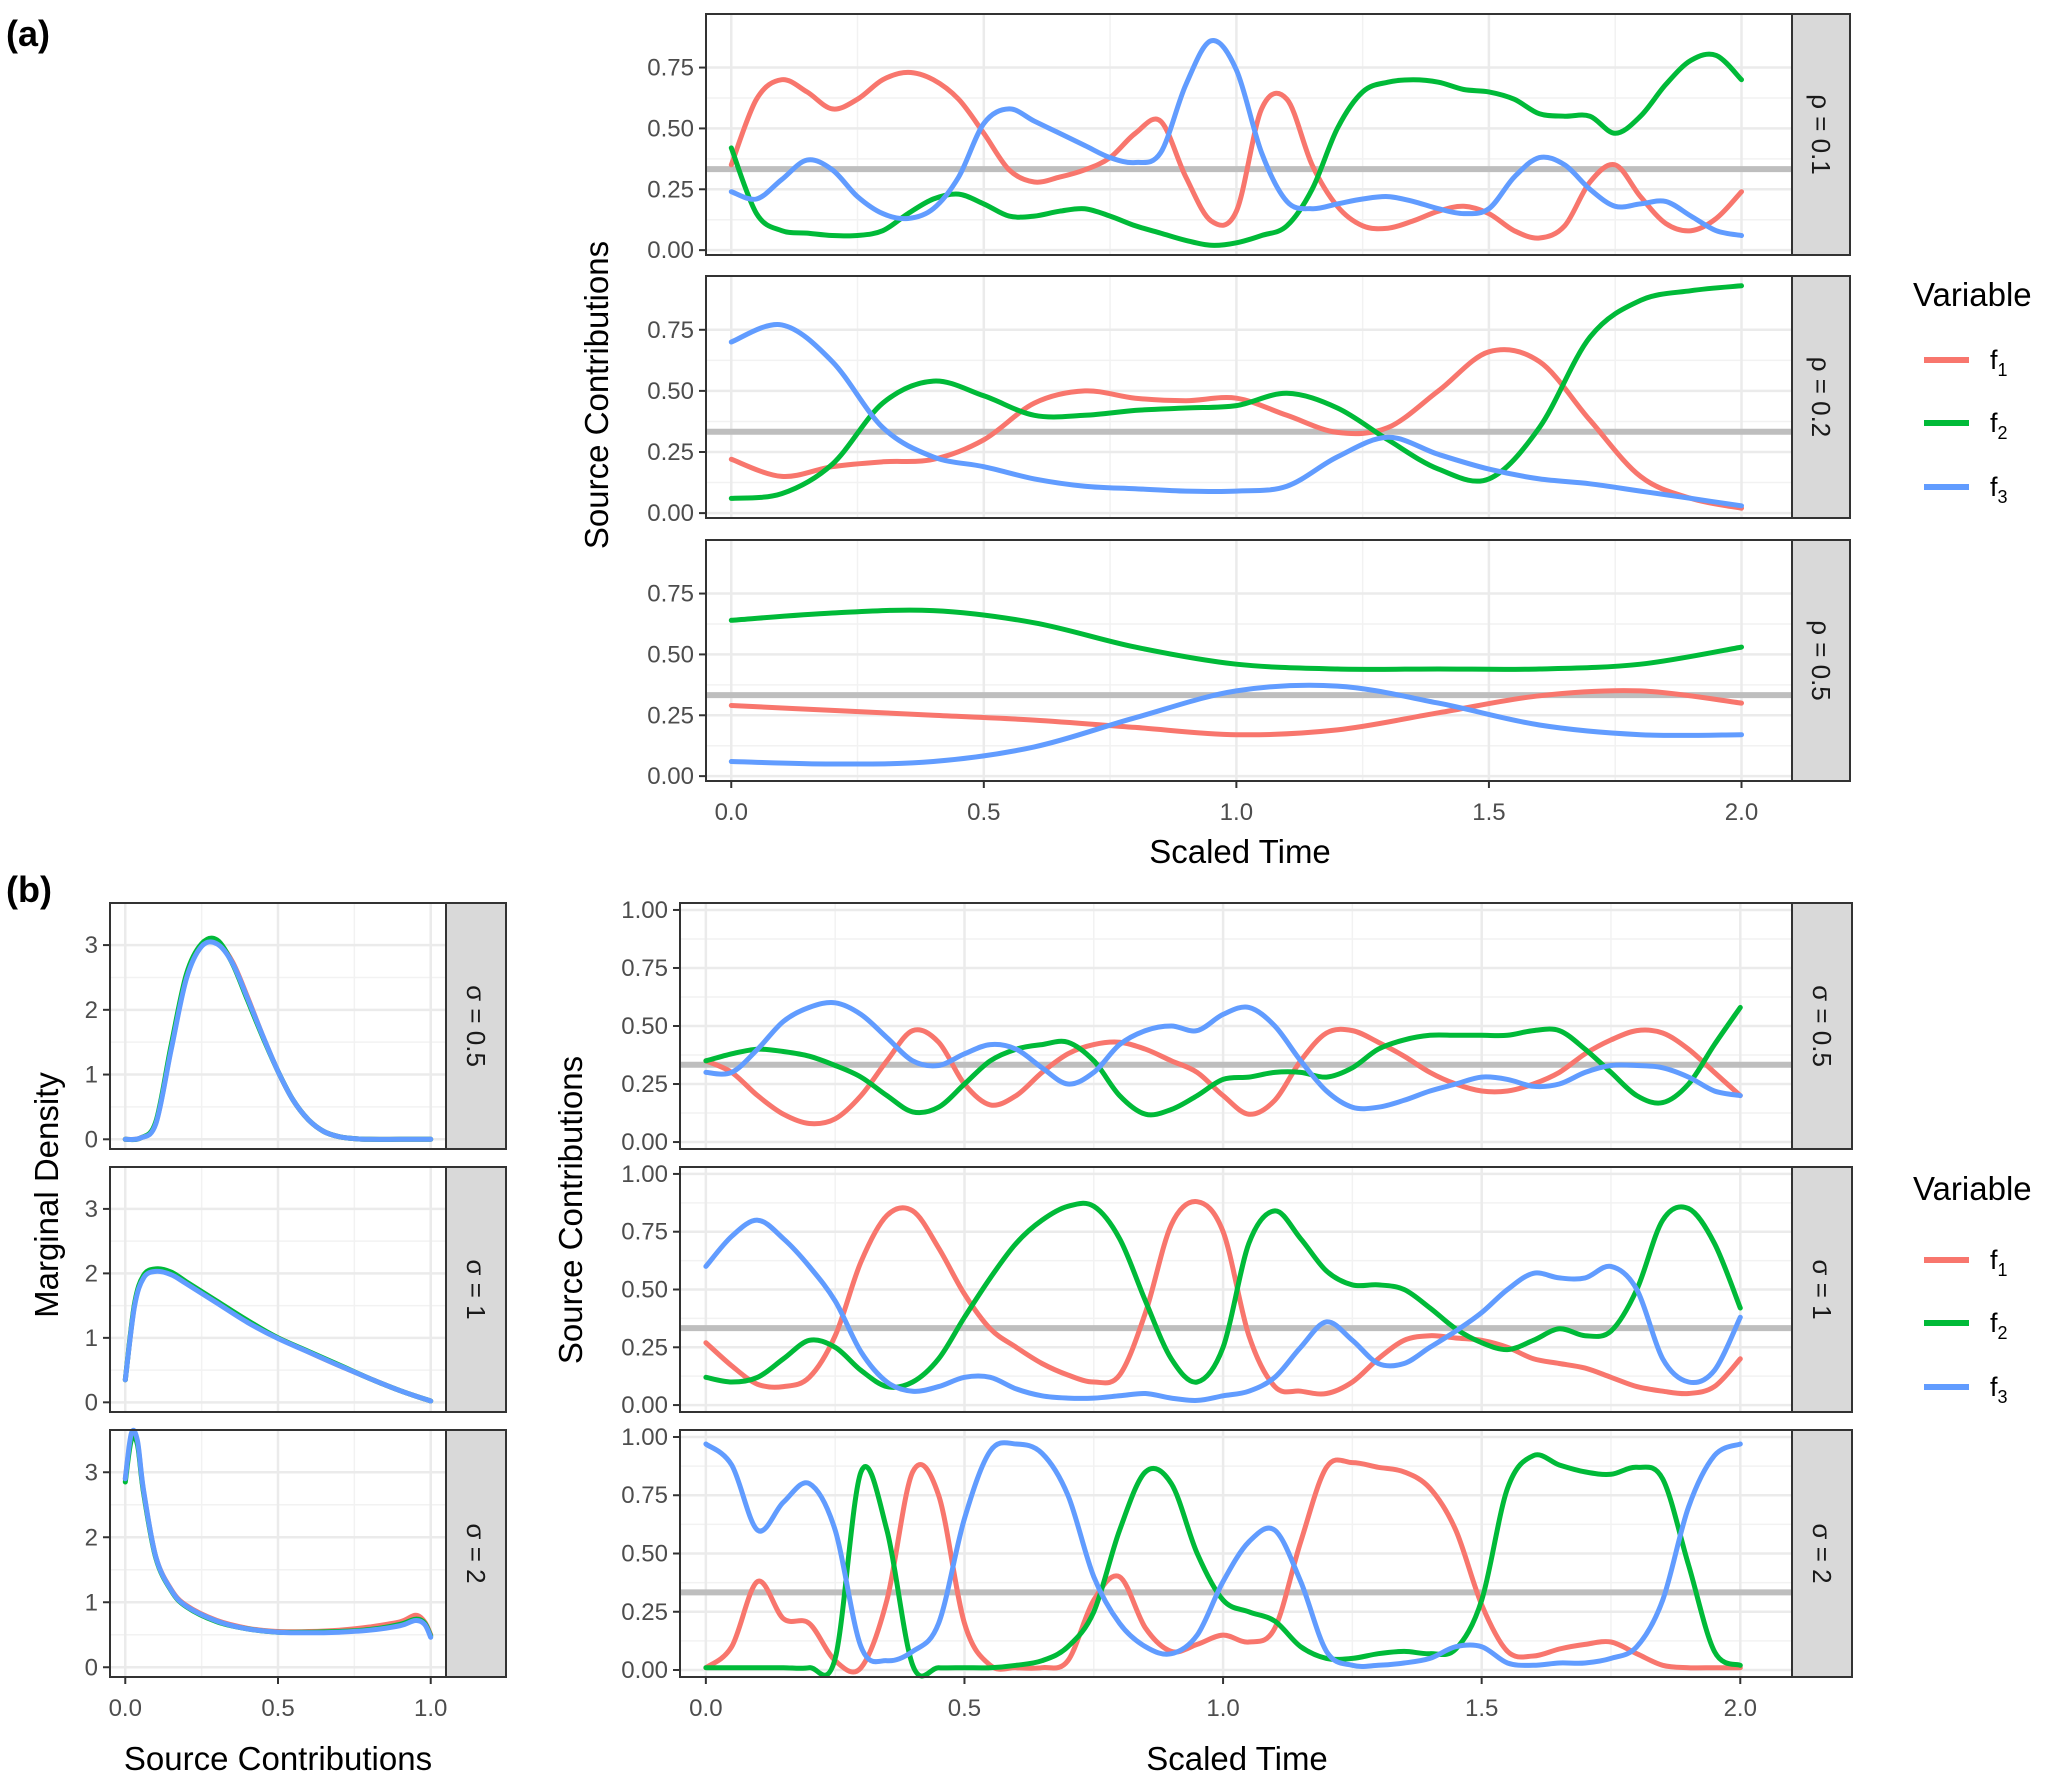 This screenshot has height=1788, width=2067. What do you see at coordinates (1972, 294) in the screenshot?
I see `legend-title: Variable` at bounding box center [1972, 294].